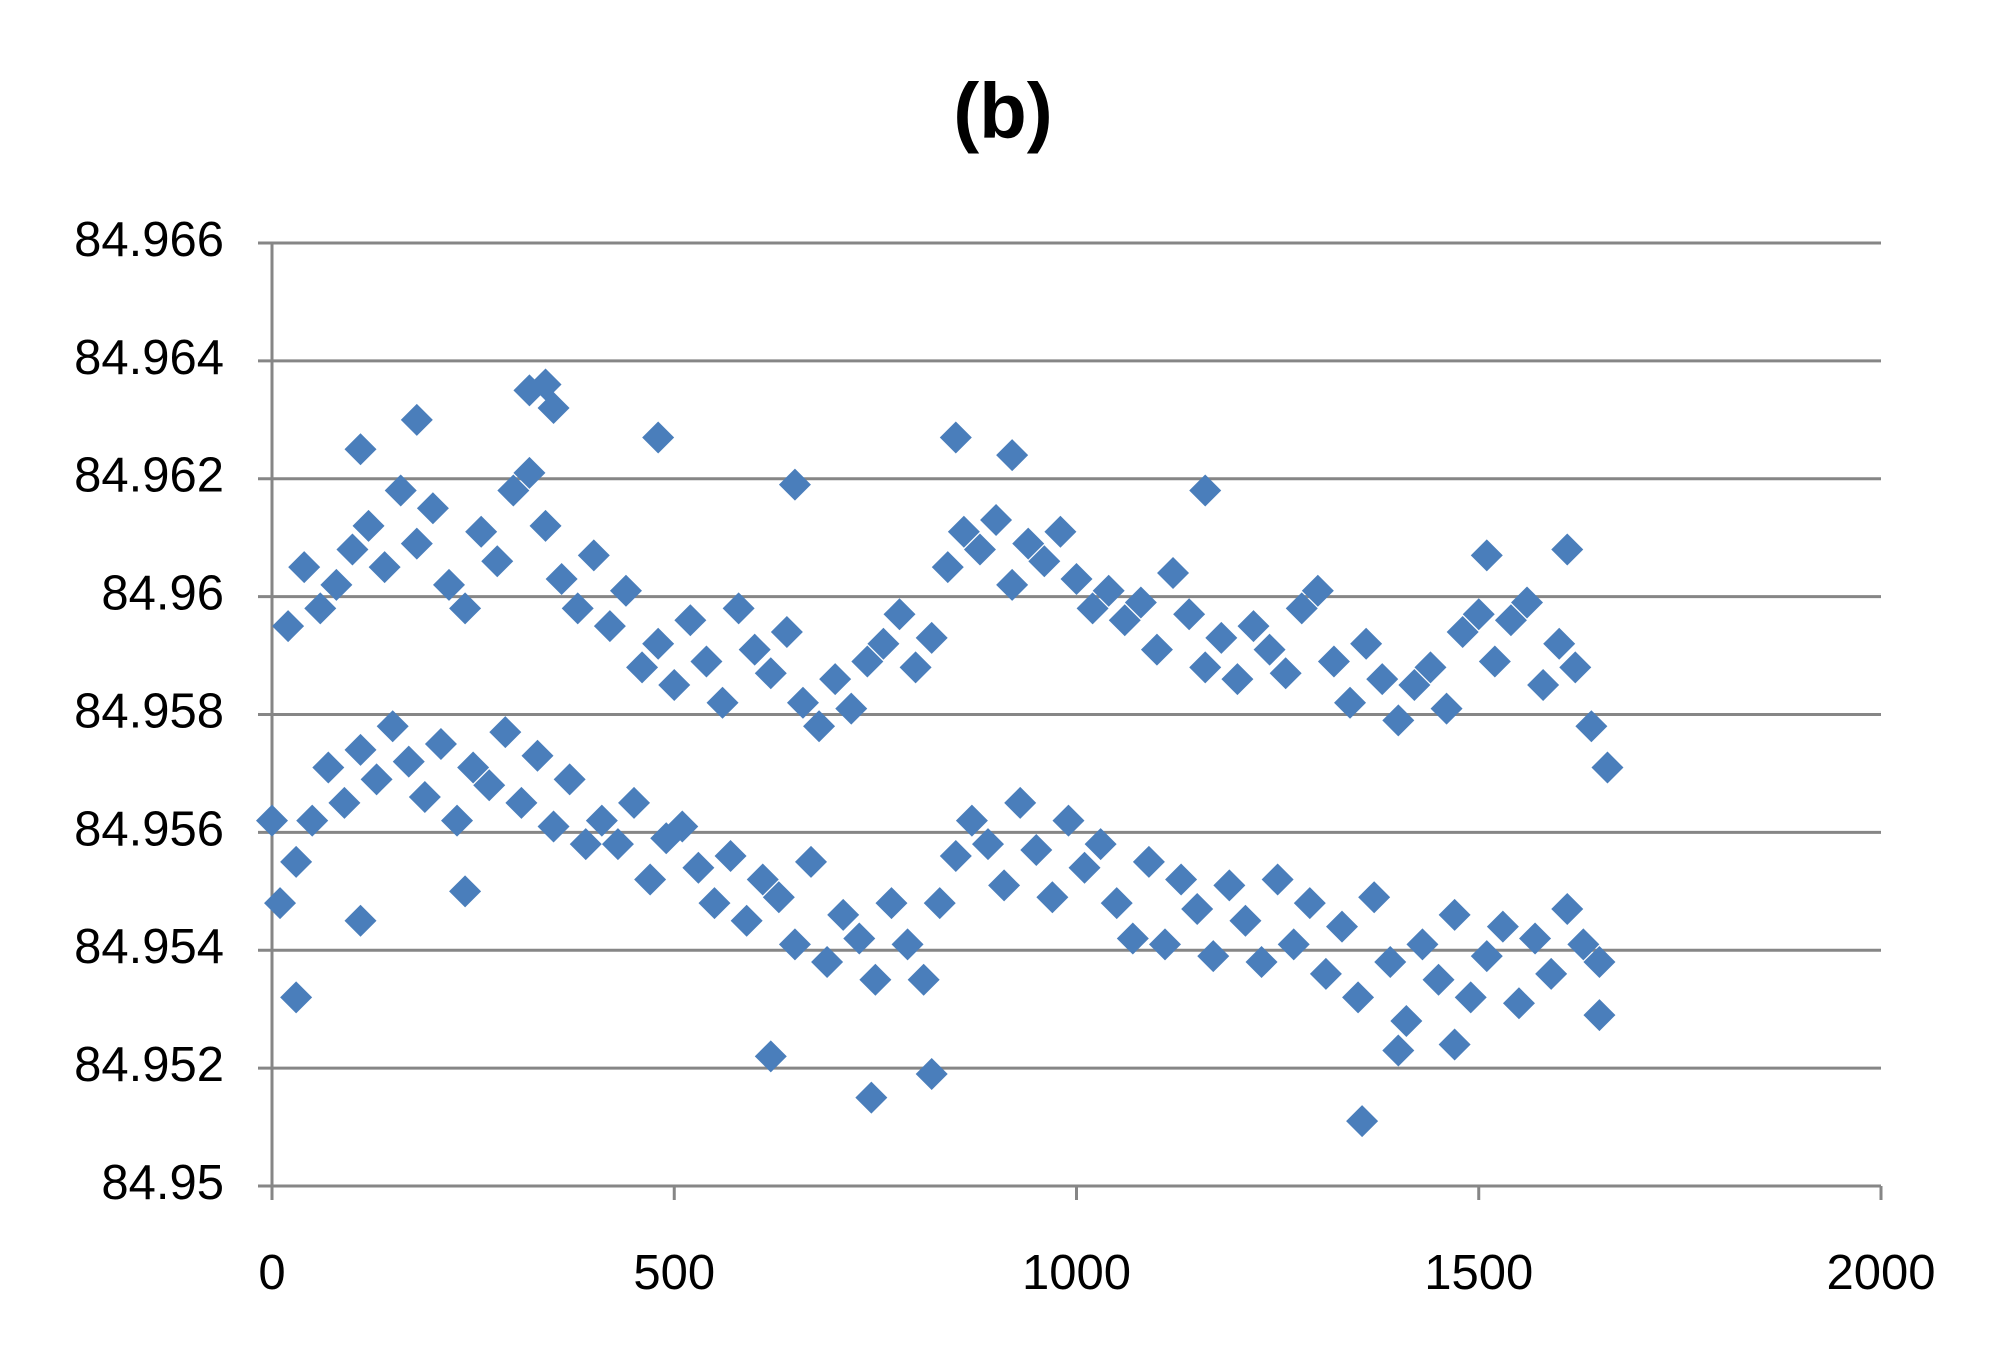  I want to click on y-tick-label: 84.966, so click(149, 240).